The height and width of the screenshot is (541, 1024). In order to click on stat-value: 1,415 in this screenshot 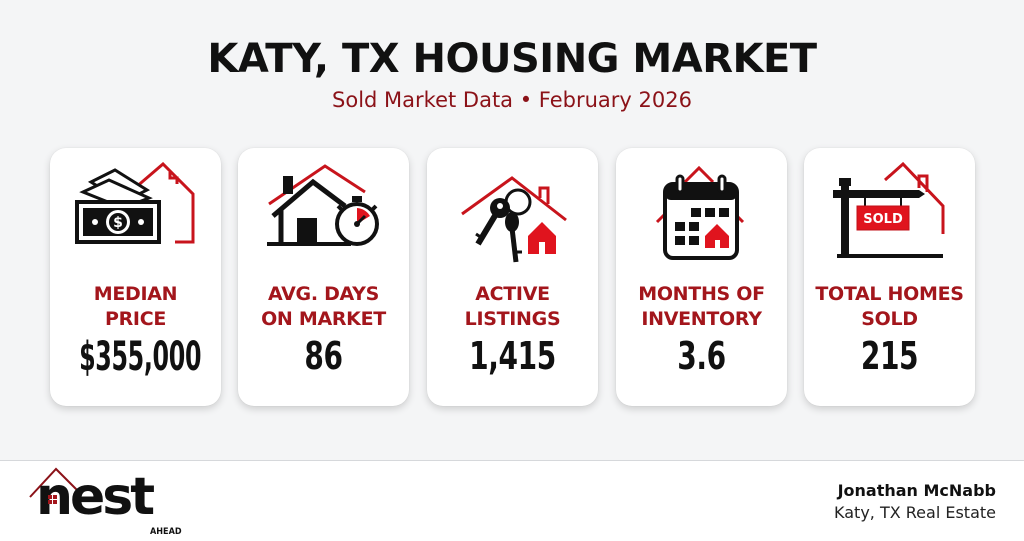, I will do `click(512, 356)`.